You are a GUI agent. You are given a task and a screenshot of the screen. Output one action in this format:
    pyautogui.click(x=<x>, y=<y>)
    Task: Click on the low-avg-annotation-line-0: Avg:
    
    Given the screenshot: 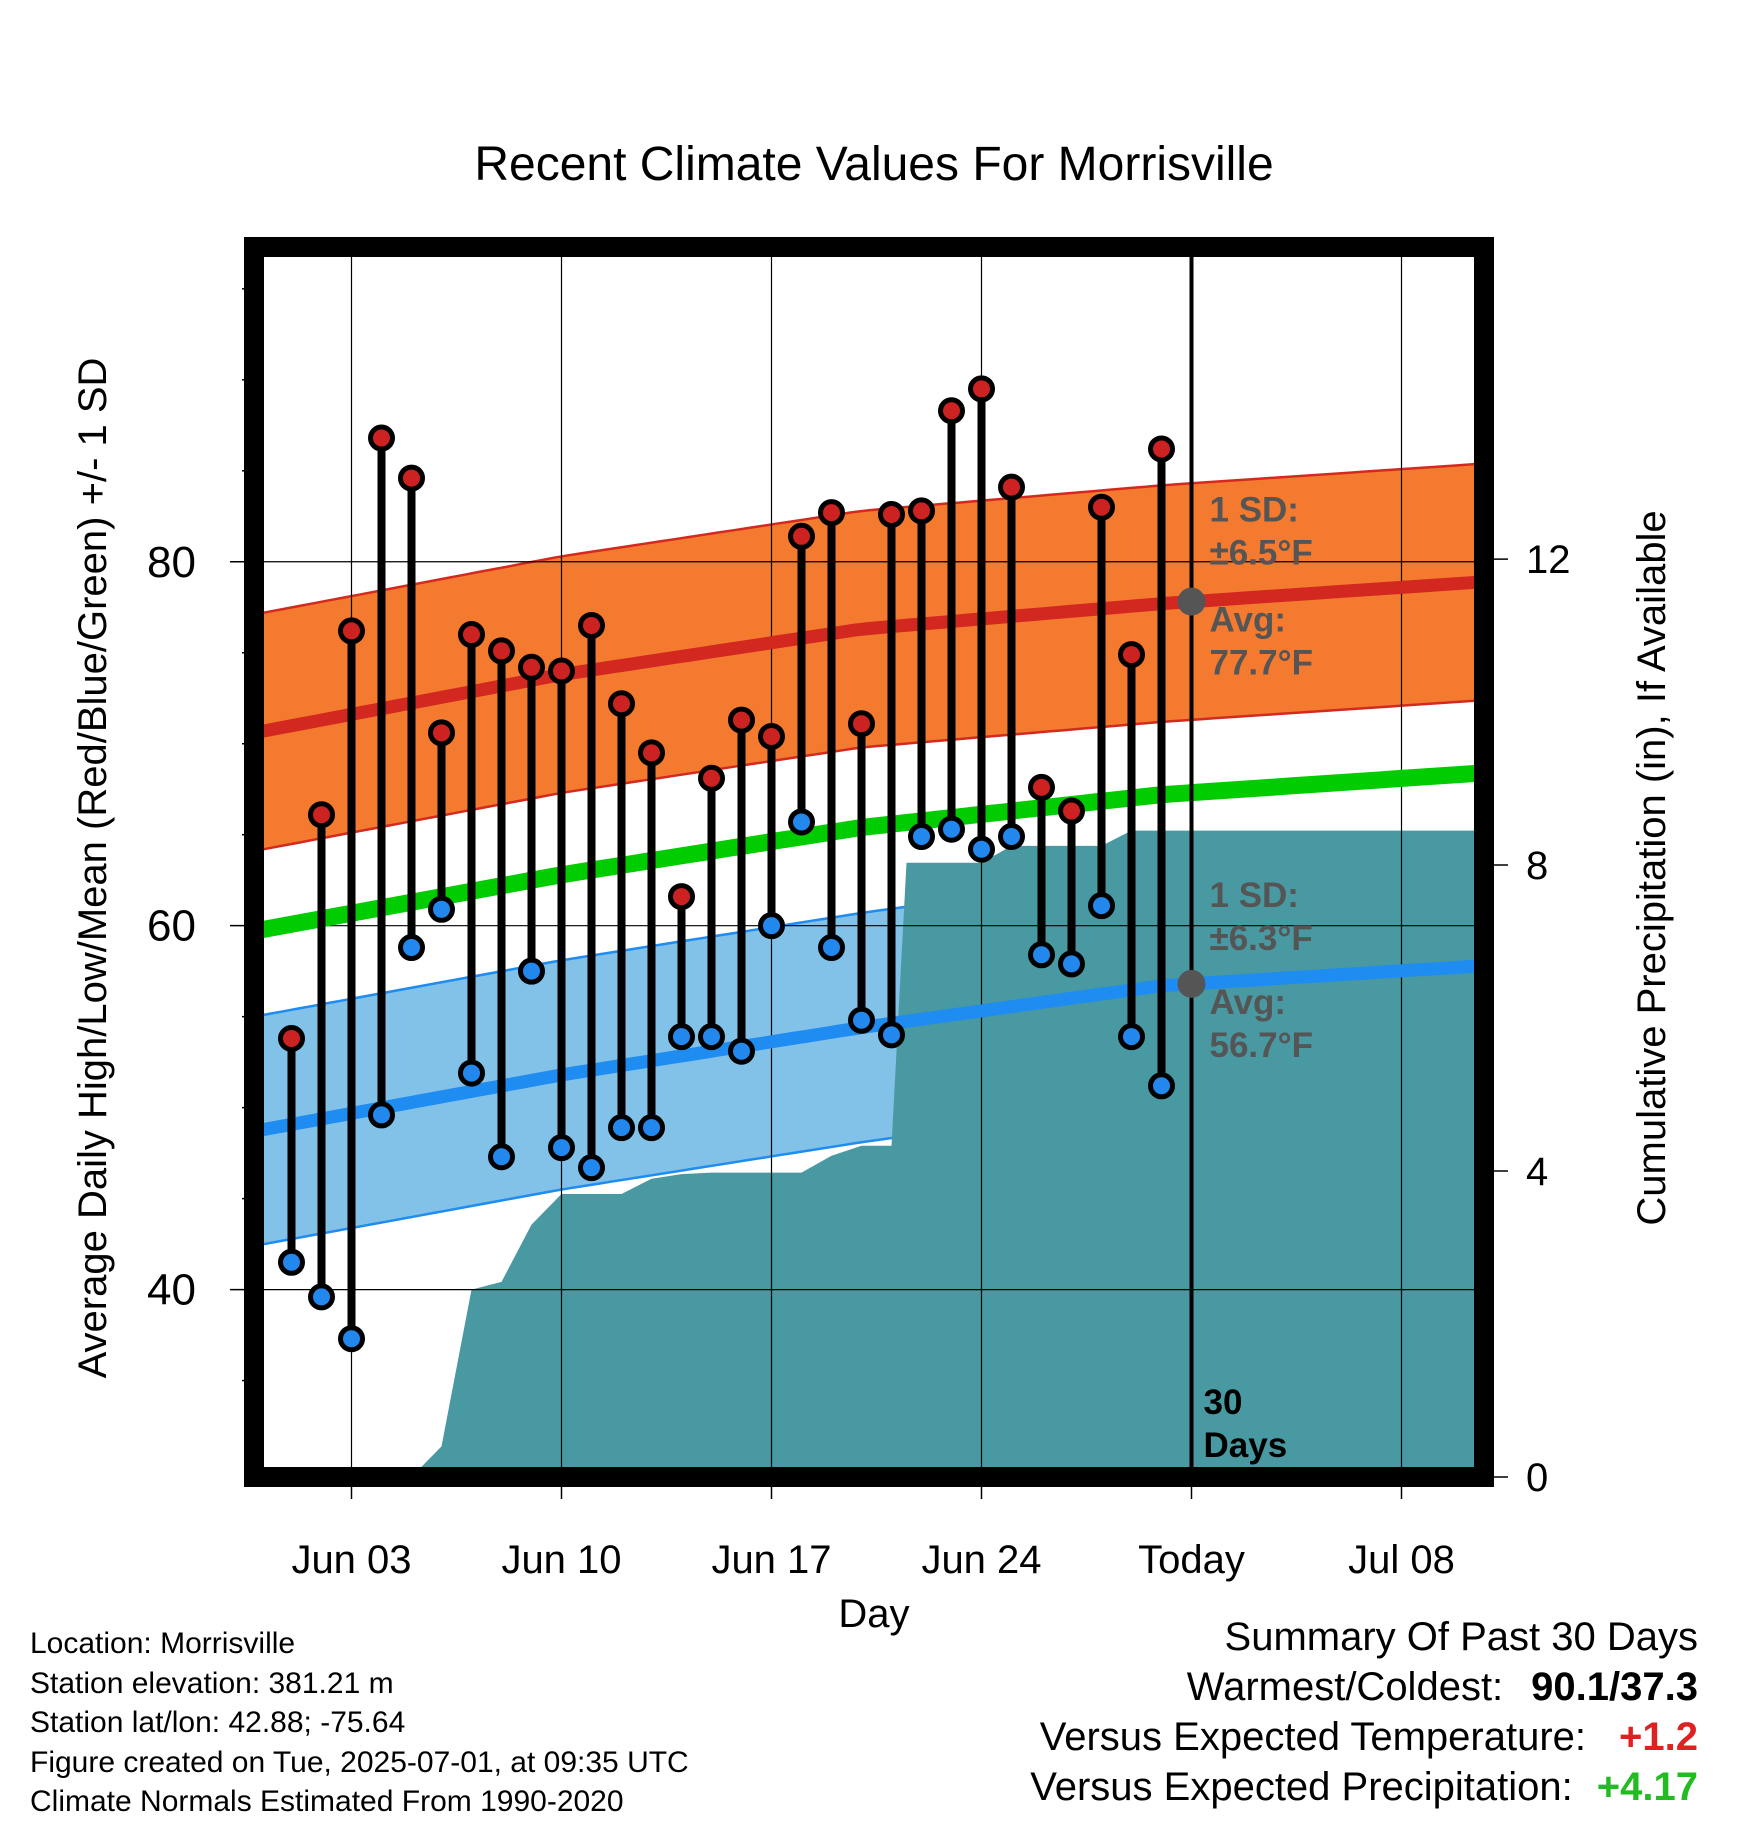 What is the action you would take?
    pyautogui.click(x=1248, y=1002)
    